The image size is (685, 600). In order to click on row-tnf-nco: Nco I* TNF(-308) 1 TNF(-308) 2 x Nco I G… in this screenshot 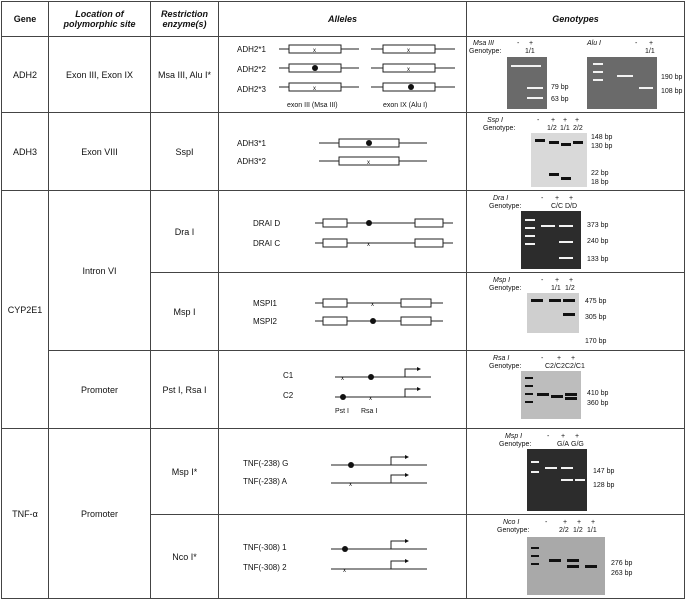, I will do `click(343, 556)`.